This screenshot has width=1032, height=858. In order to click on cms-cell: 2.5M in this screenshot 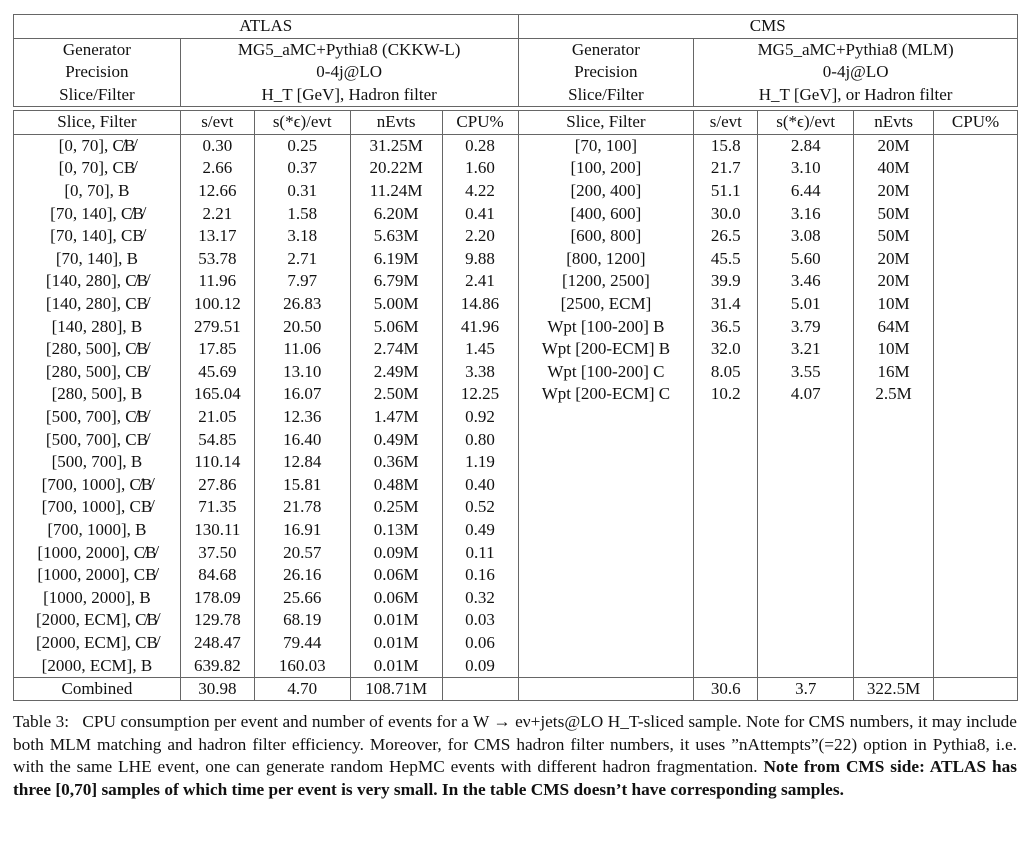, I will do `click(894, 394)`.